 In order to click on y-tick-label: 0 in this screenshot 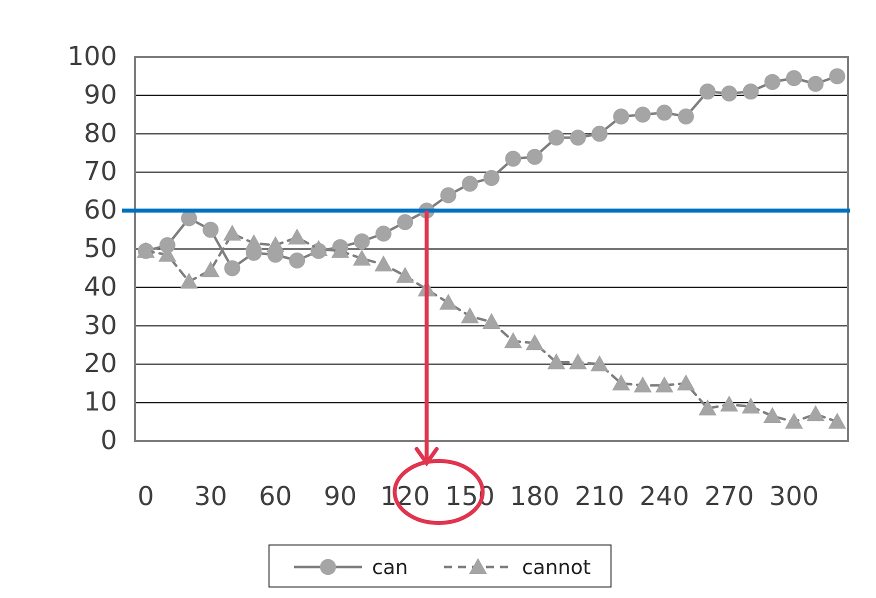, I will do `click(108, 441)`.